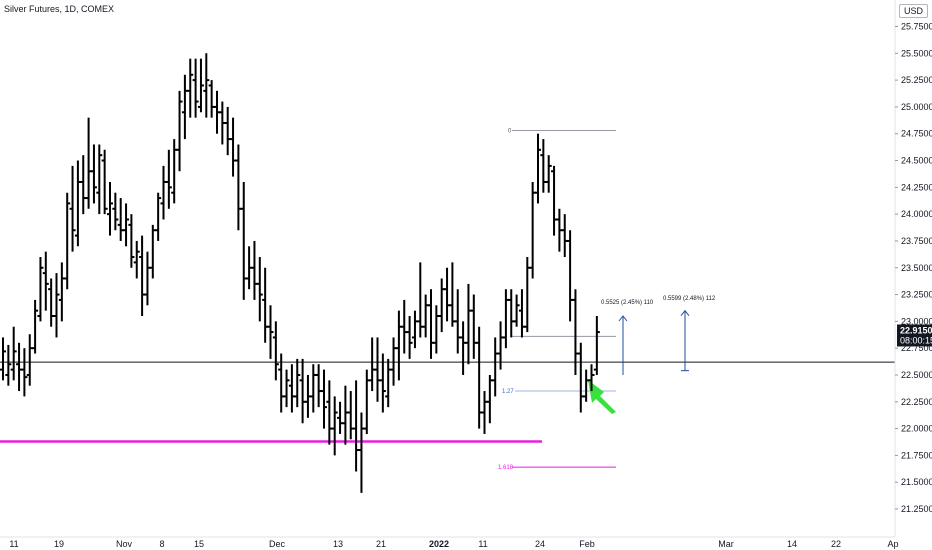 The height and width of the screenshot is (550, 932). What do you see at coordinates (916, 27) in the screenshot?
I see `price-tick-label: 25.7500` at bounding box center [916, 27].